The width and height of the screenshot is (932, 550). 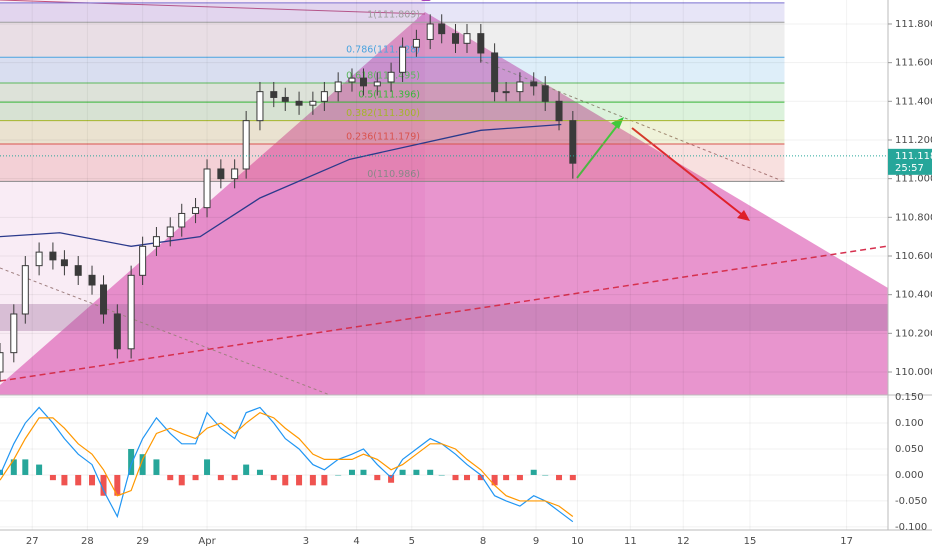 What do you see at coordinates (32, 541) in the screenshot?
I see `x-tick-label: 27` at bounding box center [32, 541].